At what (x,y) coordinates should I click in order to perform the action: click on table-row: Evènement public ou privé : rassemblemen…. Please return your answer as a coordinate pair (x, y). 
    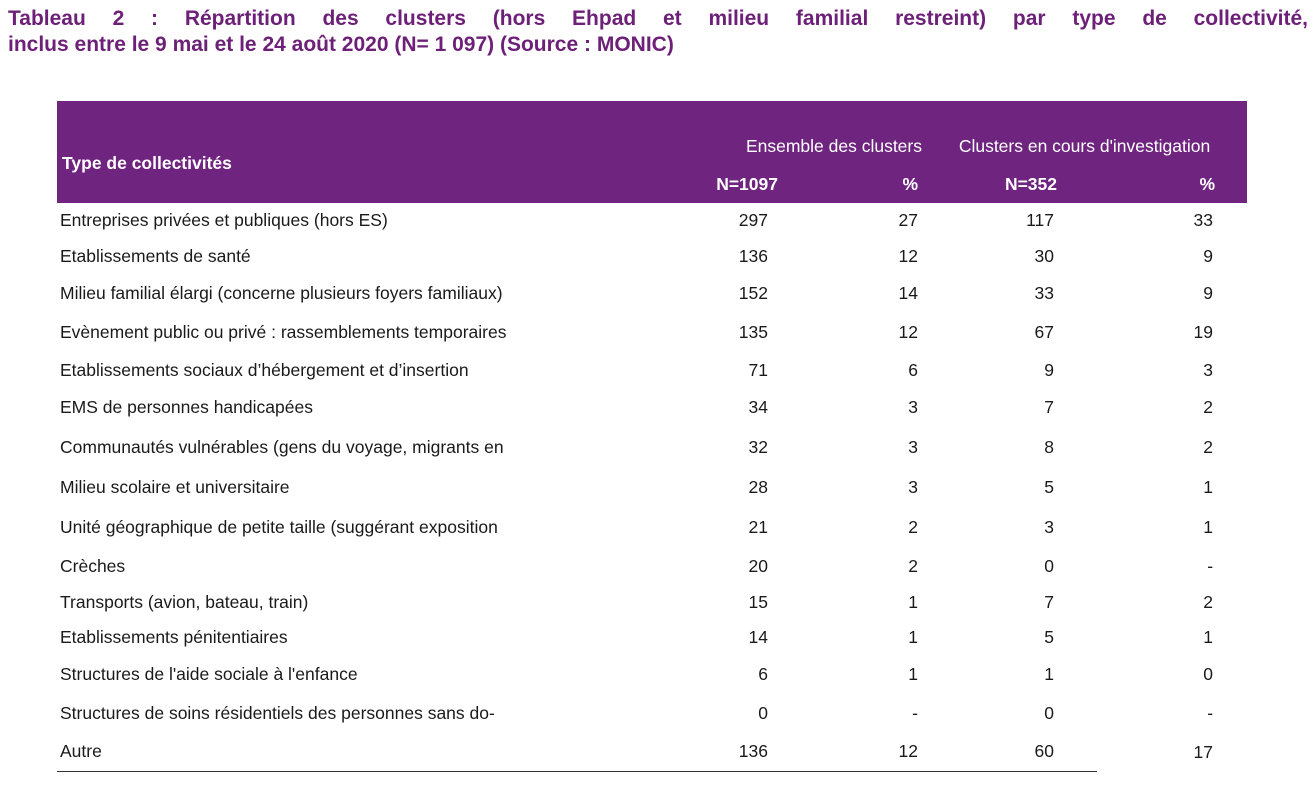
    Looking at the image, I should click on (652, 332).